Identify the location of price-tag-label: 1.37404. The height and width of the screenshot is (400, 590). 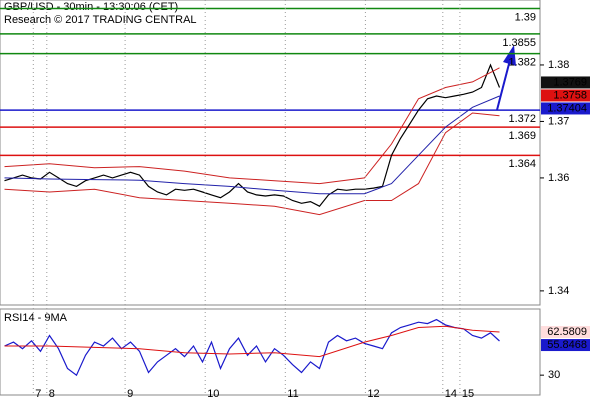
(567, 108).